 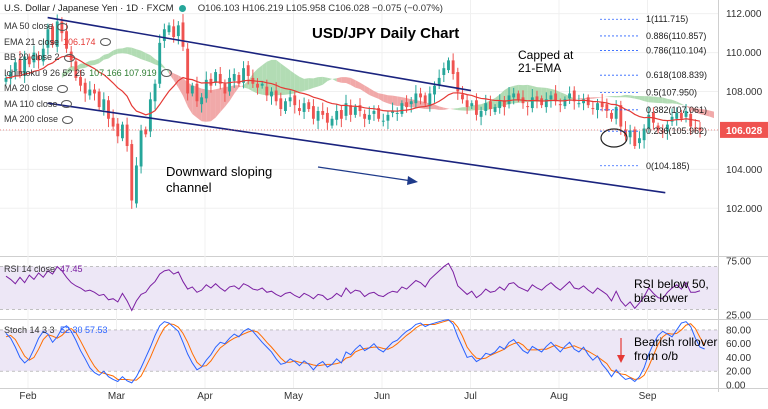 I want to click on trend-arrow-head, so click(x=412, y=180).